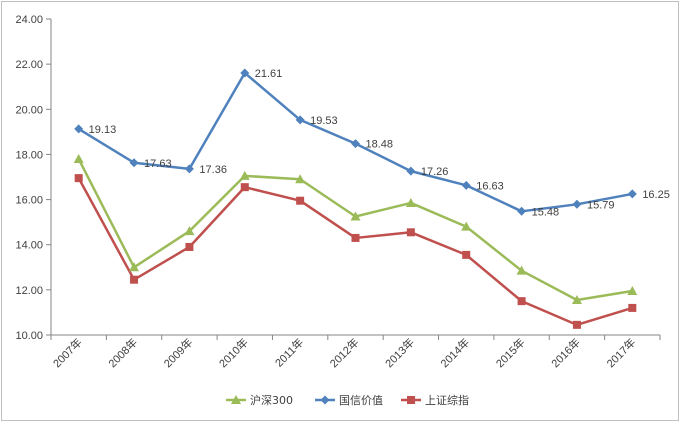  I want to click on x-tick-label: 2011年, so click(289, 352).